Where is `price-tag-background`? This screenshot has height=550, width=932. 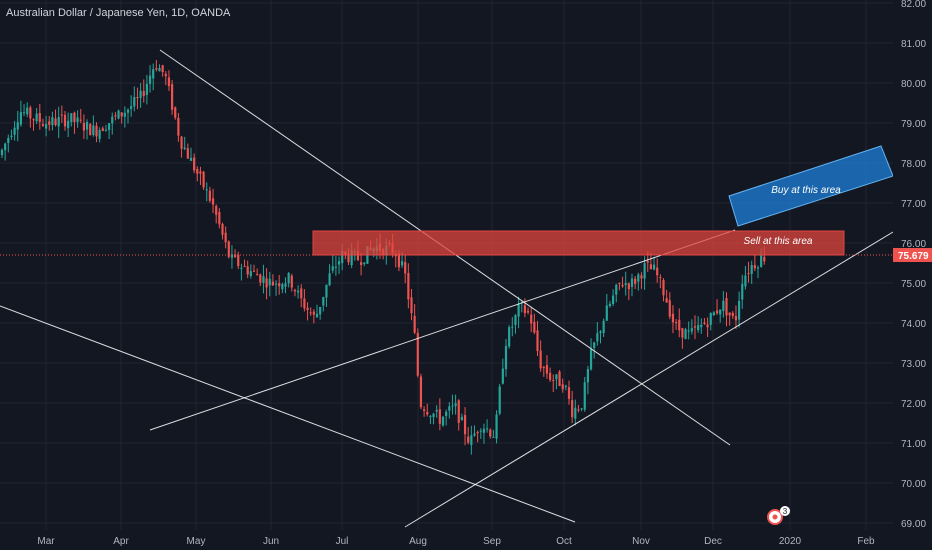
price-tag-background is located at coordinates (912, 255).